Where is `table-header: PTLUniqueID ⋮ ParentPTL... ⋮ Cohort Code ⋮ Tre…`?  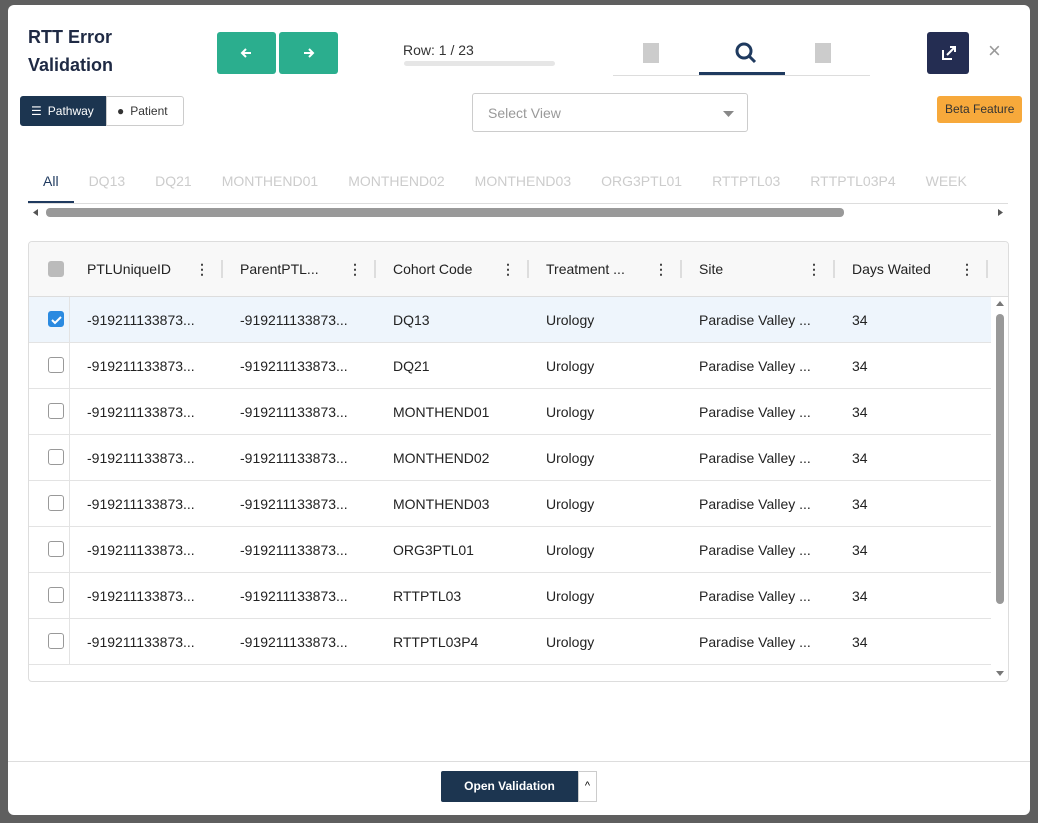
table-header: PTLUniqueID ⋮ ParentPTL... ⋮ Cohort Code ⋮ Tre… is located at coordinates (518, 269).